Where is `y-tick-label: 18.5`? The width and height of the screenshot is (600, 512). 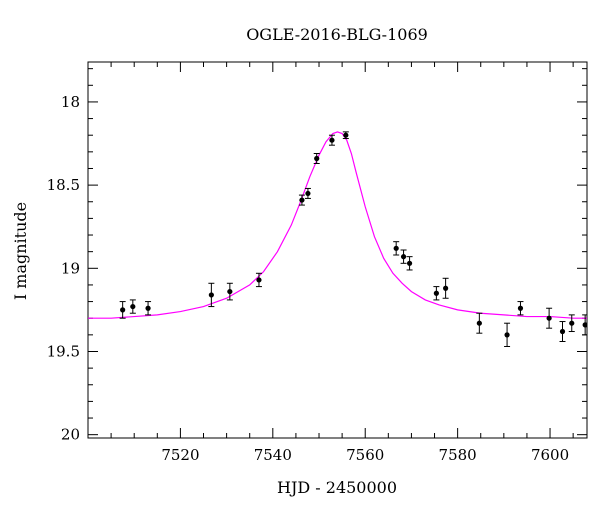 y-tick-label: 18.5 is located at coordinates (63, 185).